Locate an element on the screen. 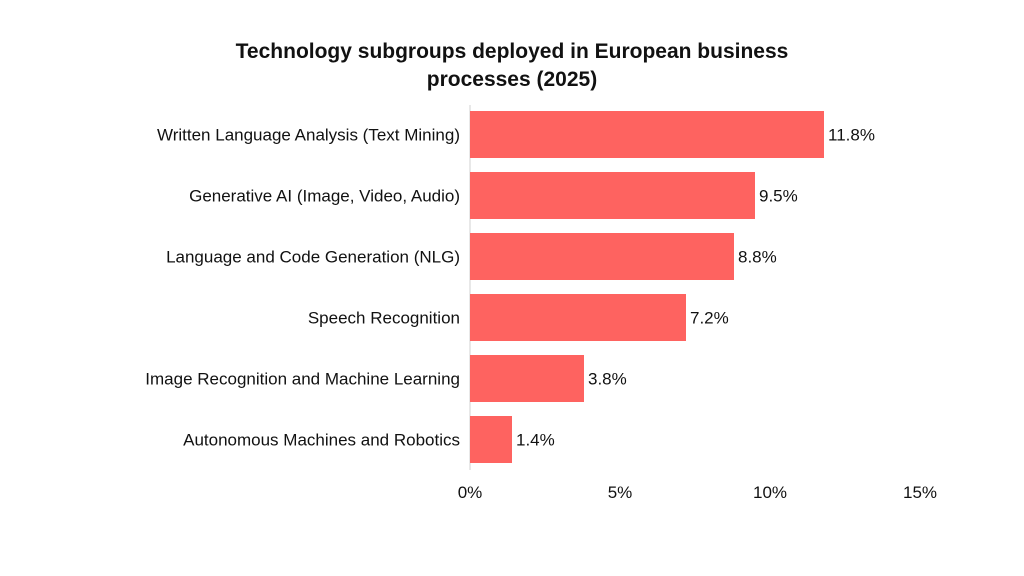 The height and width of the screenshot is (576, 1024). x-tick-label: 0% is located at coordinates (470, 492).